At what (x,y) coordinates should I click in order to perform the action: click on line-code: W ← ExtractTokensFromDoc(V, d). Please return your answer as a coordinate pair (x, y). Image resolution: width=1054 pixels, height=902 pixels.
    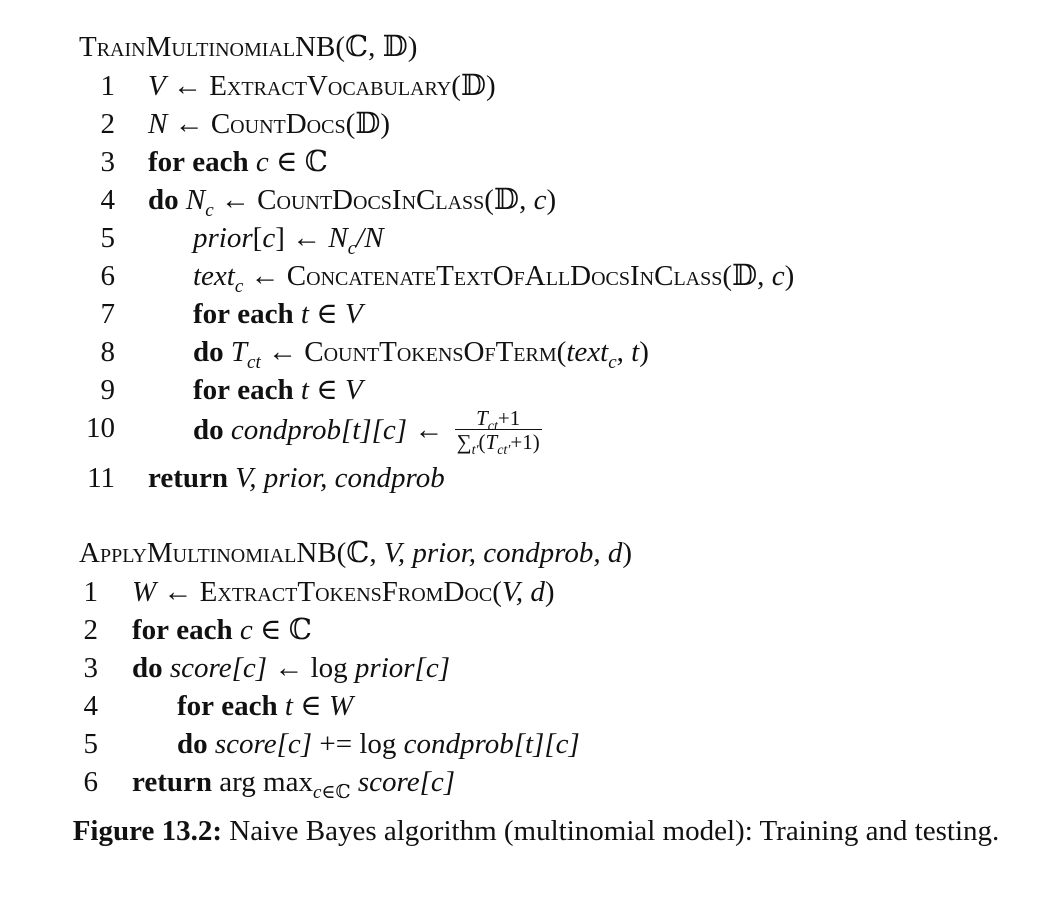
    Looking at the image, I should click on (343, 592).